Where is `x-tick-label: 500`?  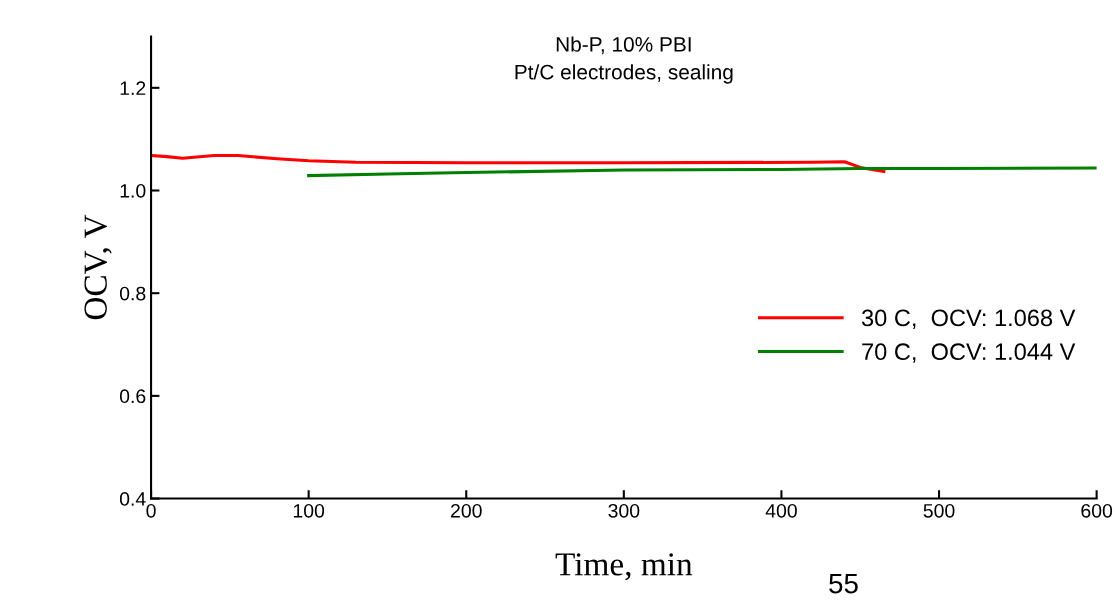
x-tick-label: 500 is located at coordinates (939, 510).